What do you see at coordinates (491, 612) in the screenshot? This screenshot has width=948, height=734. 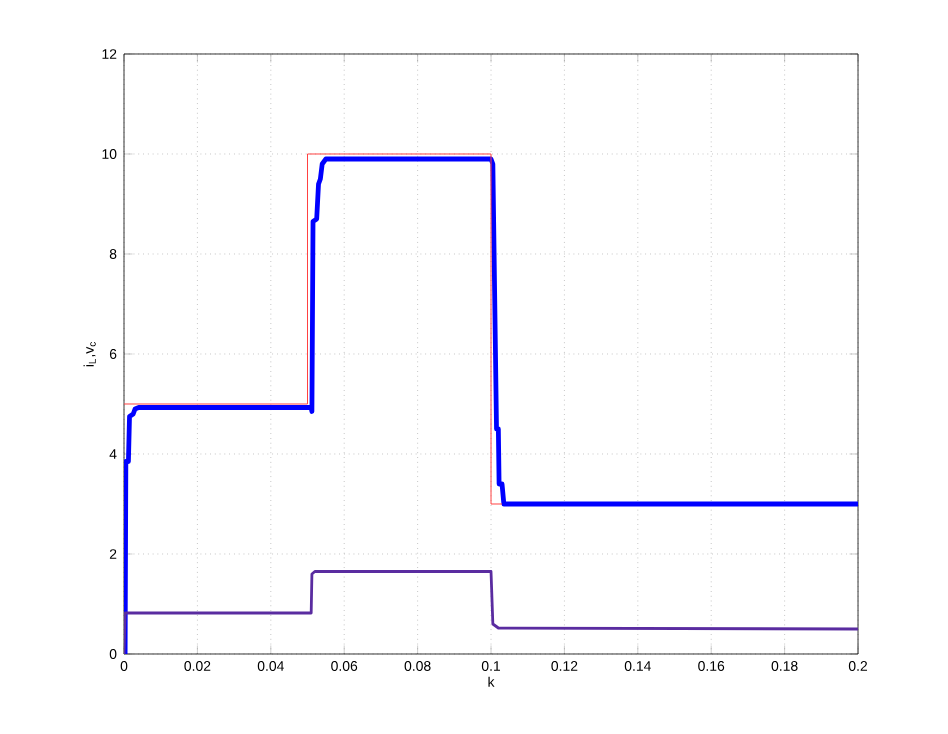 I see `line-series` at bounding box center [491, 612].